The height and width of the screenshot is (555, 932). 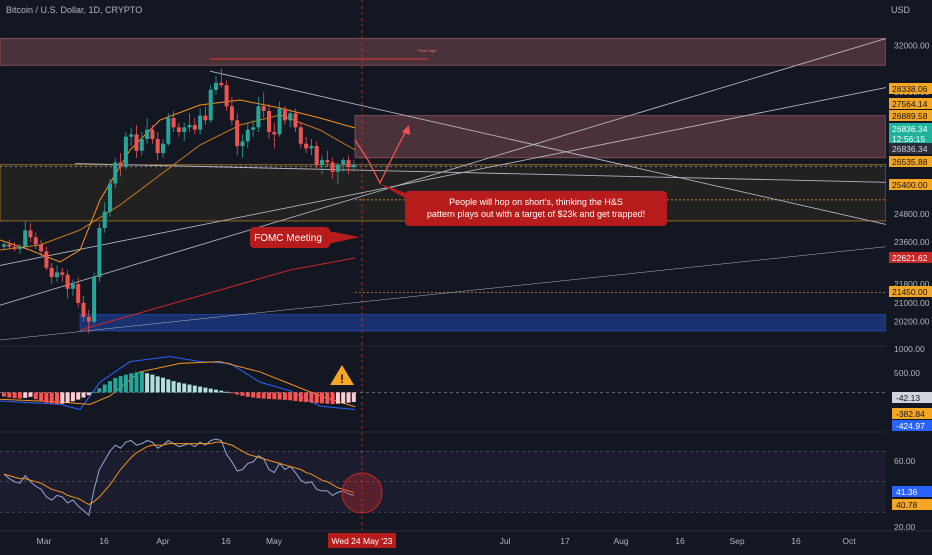 What do you see at coordinates (362, 541) in the screenshot?
I see `crosshair-date-label: Wed 24 May '23` at bounding box center [362, 541].